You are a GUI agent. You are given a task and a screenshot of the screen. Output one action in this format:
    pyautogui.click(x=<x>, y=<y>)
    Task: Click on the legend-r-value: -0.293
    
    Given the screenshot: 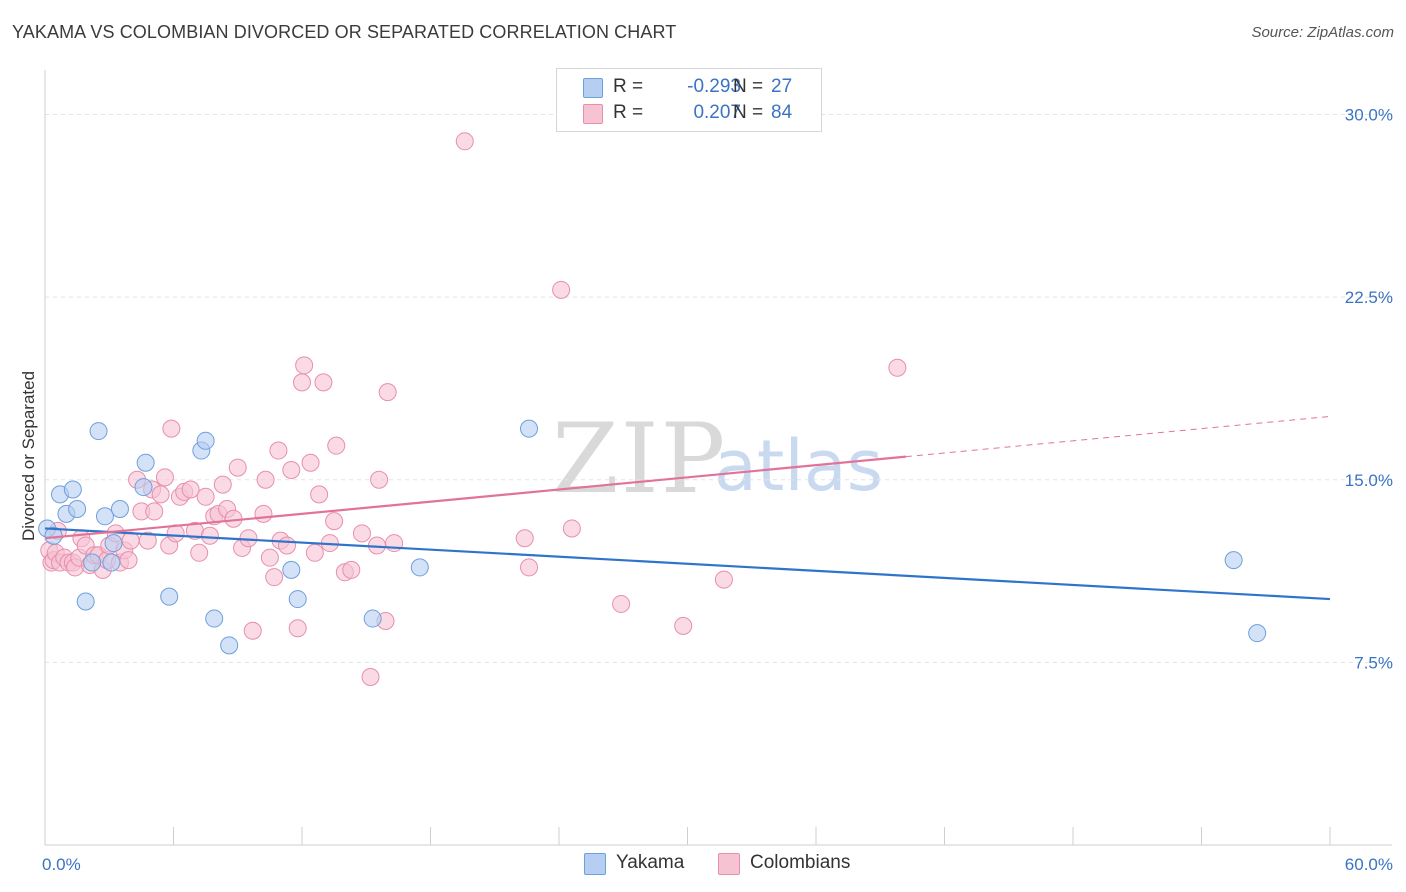 What is the action you would take?
    pyautogui.click(x=714, y=86)
    